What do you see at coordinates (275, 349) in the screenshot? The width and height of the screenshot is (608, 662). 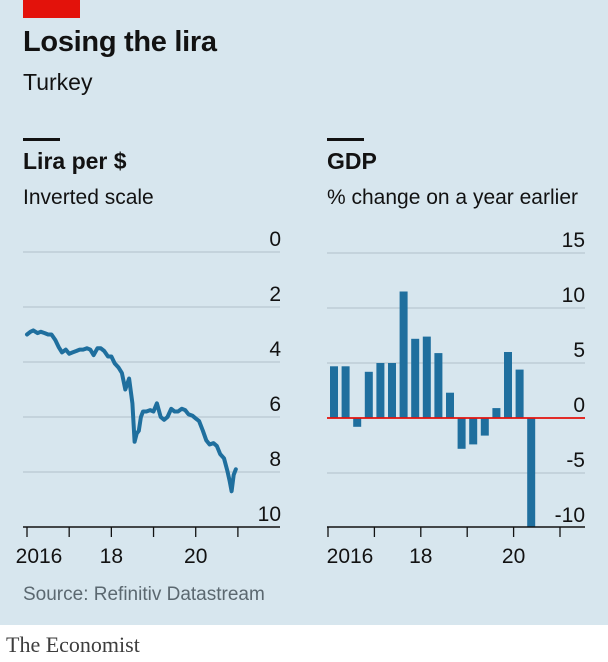 I see `left-y-tick-label: 4` at bounding box center [275, 349].